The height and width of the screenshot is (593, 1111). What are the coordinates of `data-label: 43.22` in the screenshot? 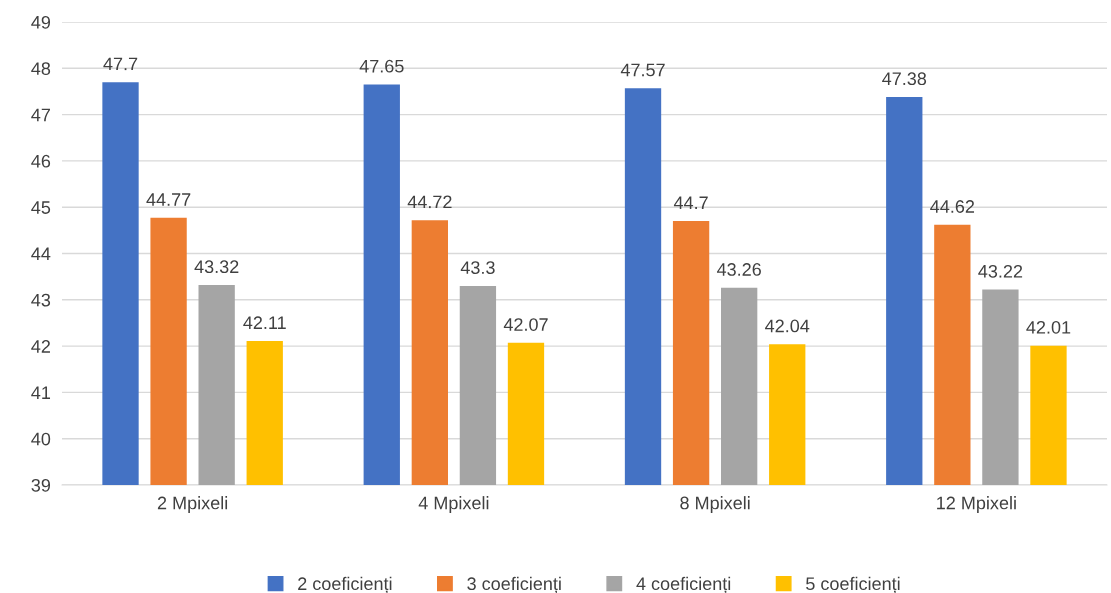 It's located at (1000, 271).